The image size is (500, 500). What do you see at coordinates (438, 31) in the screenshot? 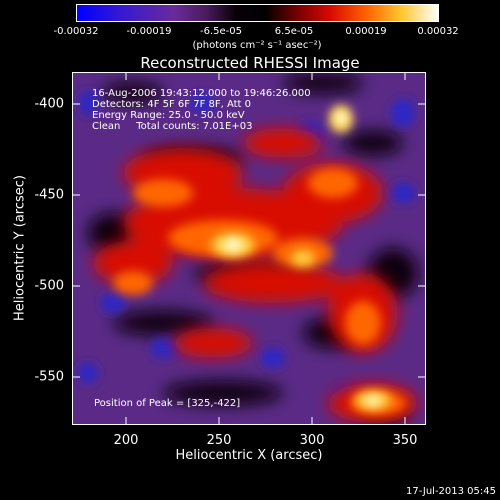
I see `colorbar-tick-label: 0.00032` at bounding box center [438, 31].